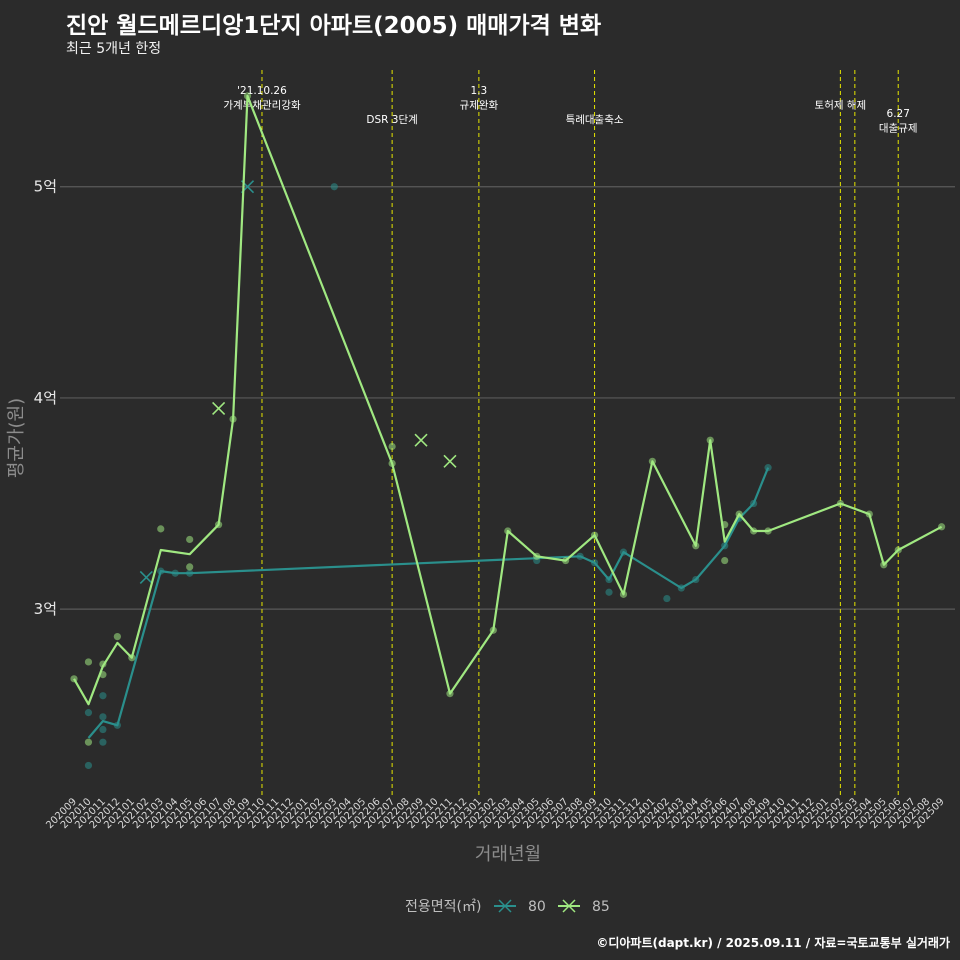 Image resolution: width=960 pixels, height=960 pixels. Describe the element at coordinates (45, 398) in the screenshot. I see `y-tick-label: 4억` at that location.